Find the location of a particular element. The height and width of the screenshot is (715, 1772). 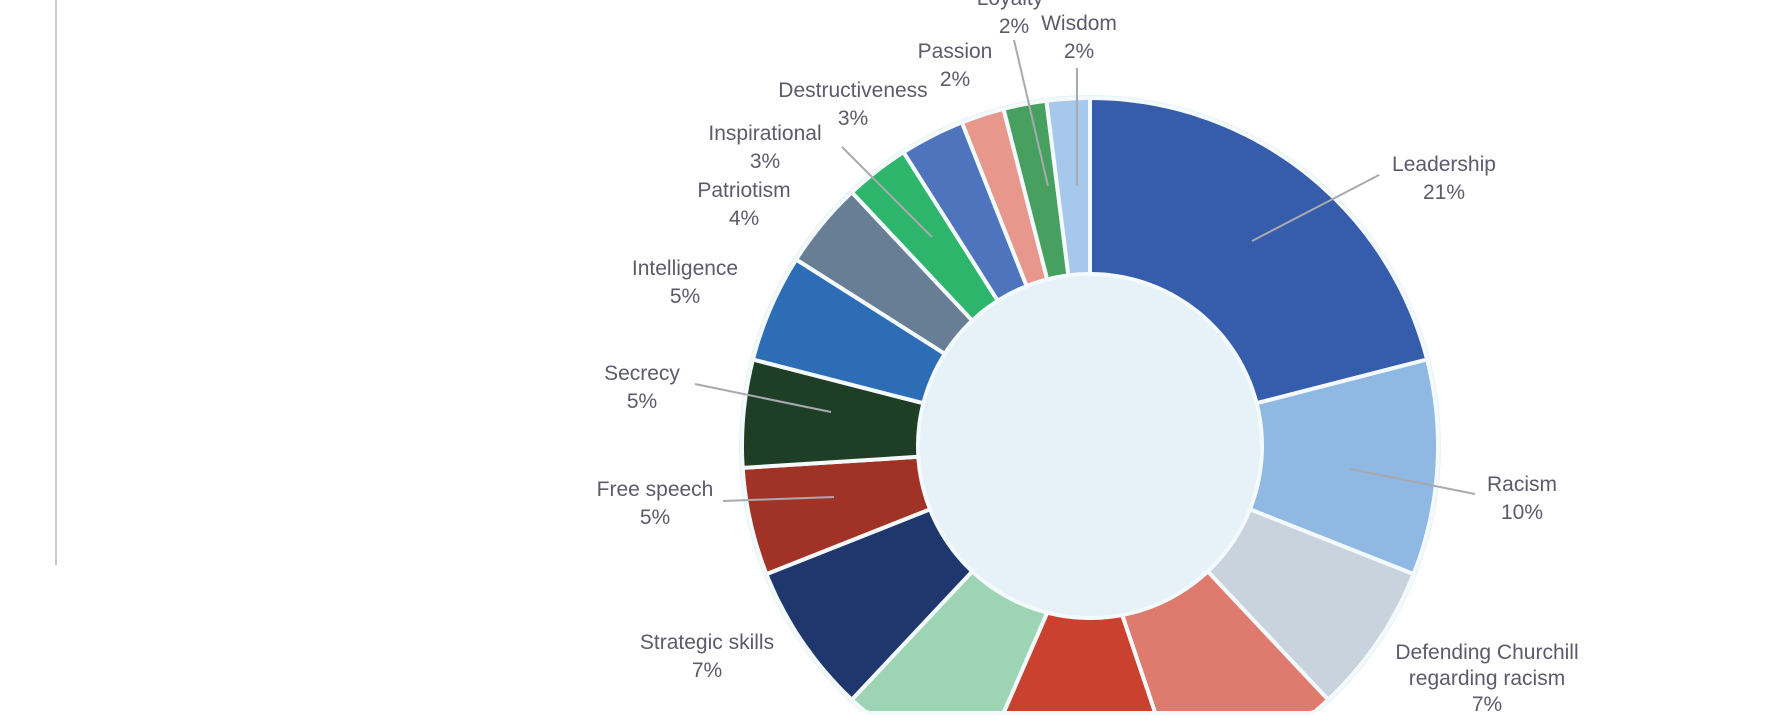

data-label-name: Wisdom is located at coordinates (1079, 23).